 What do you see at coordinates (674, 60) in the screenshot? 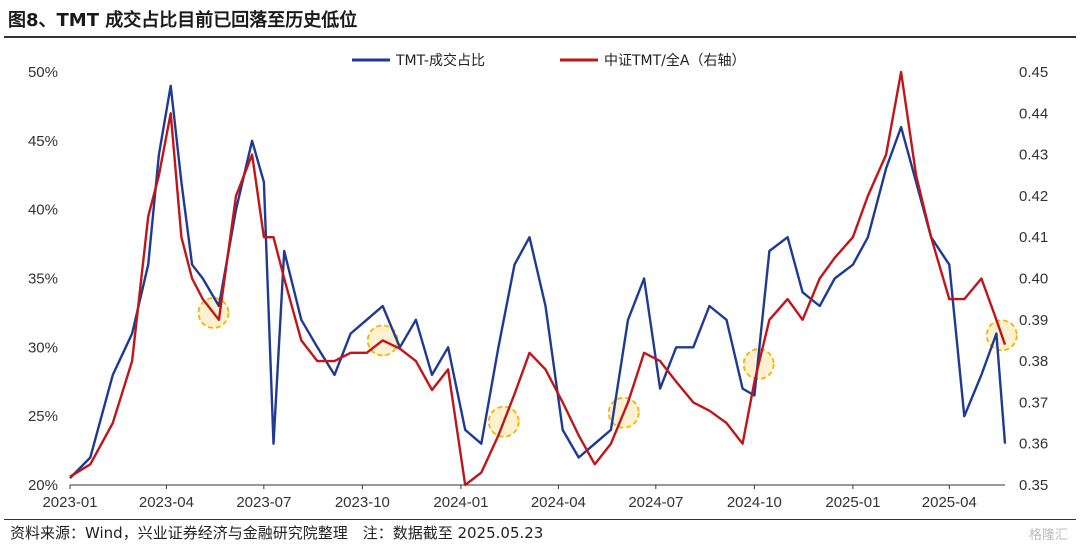
I see `legend-label: 中证TMT/全A（右轴）` at bounding box center [674, 60].